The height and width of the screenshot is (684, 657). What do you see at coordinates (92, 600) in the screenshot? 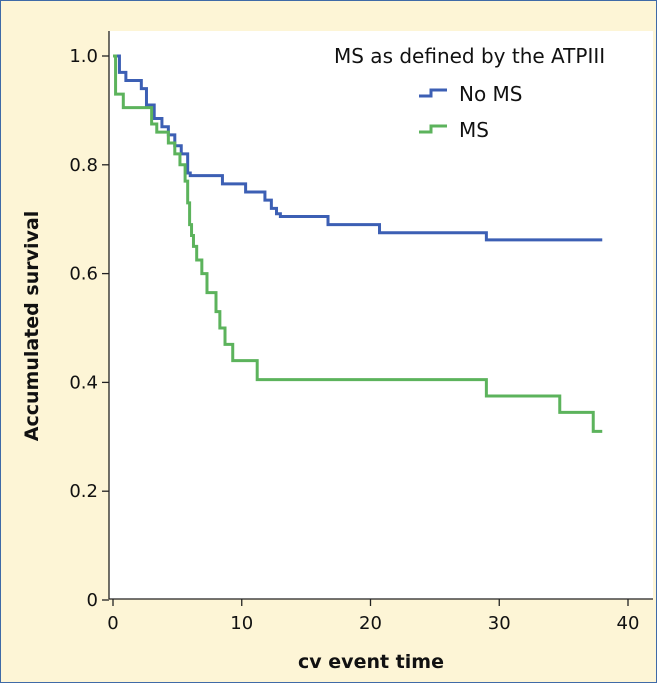
I see `y-tick-label: 0` at bounding box center [92, 600].